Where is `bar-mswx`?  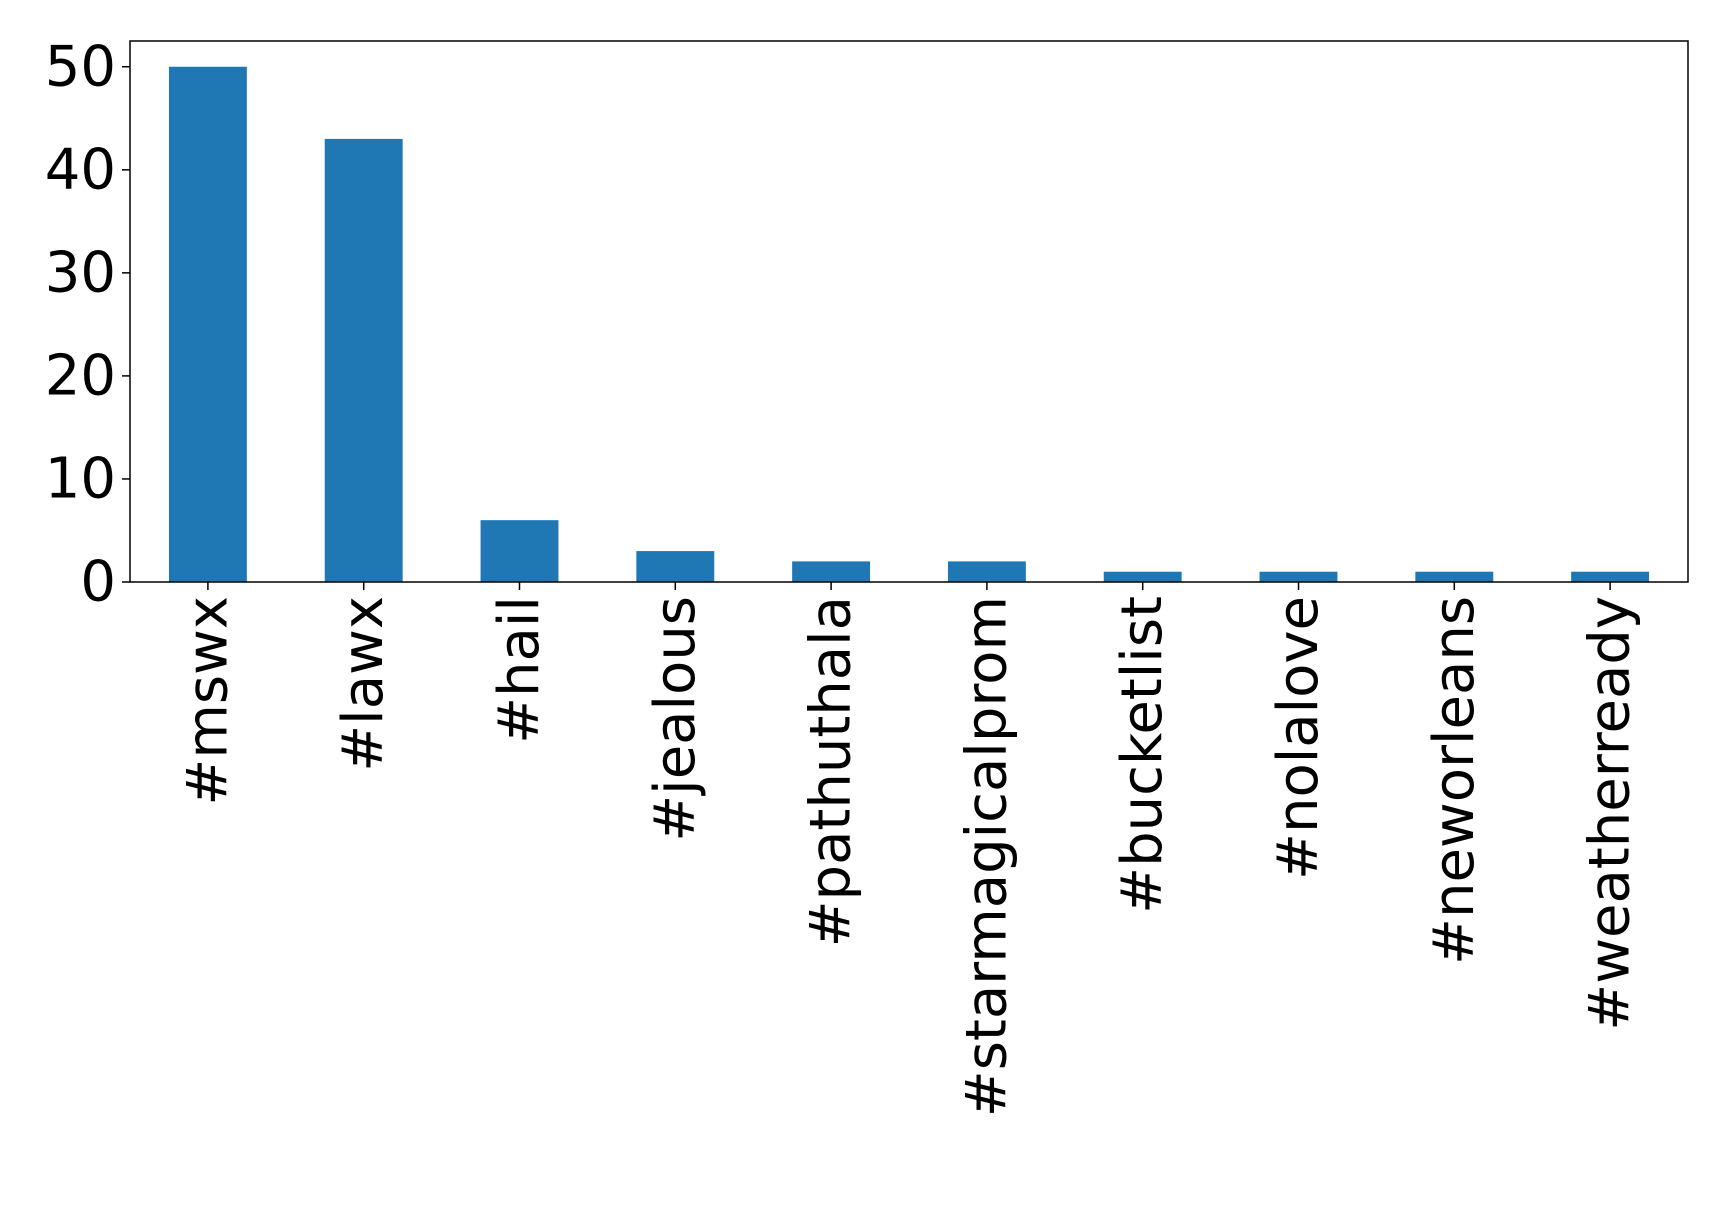
bar-mswx is located at coordinates (207, 324).